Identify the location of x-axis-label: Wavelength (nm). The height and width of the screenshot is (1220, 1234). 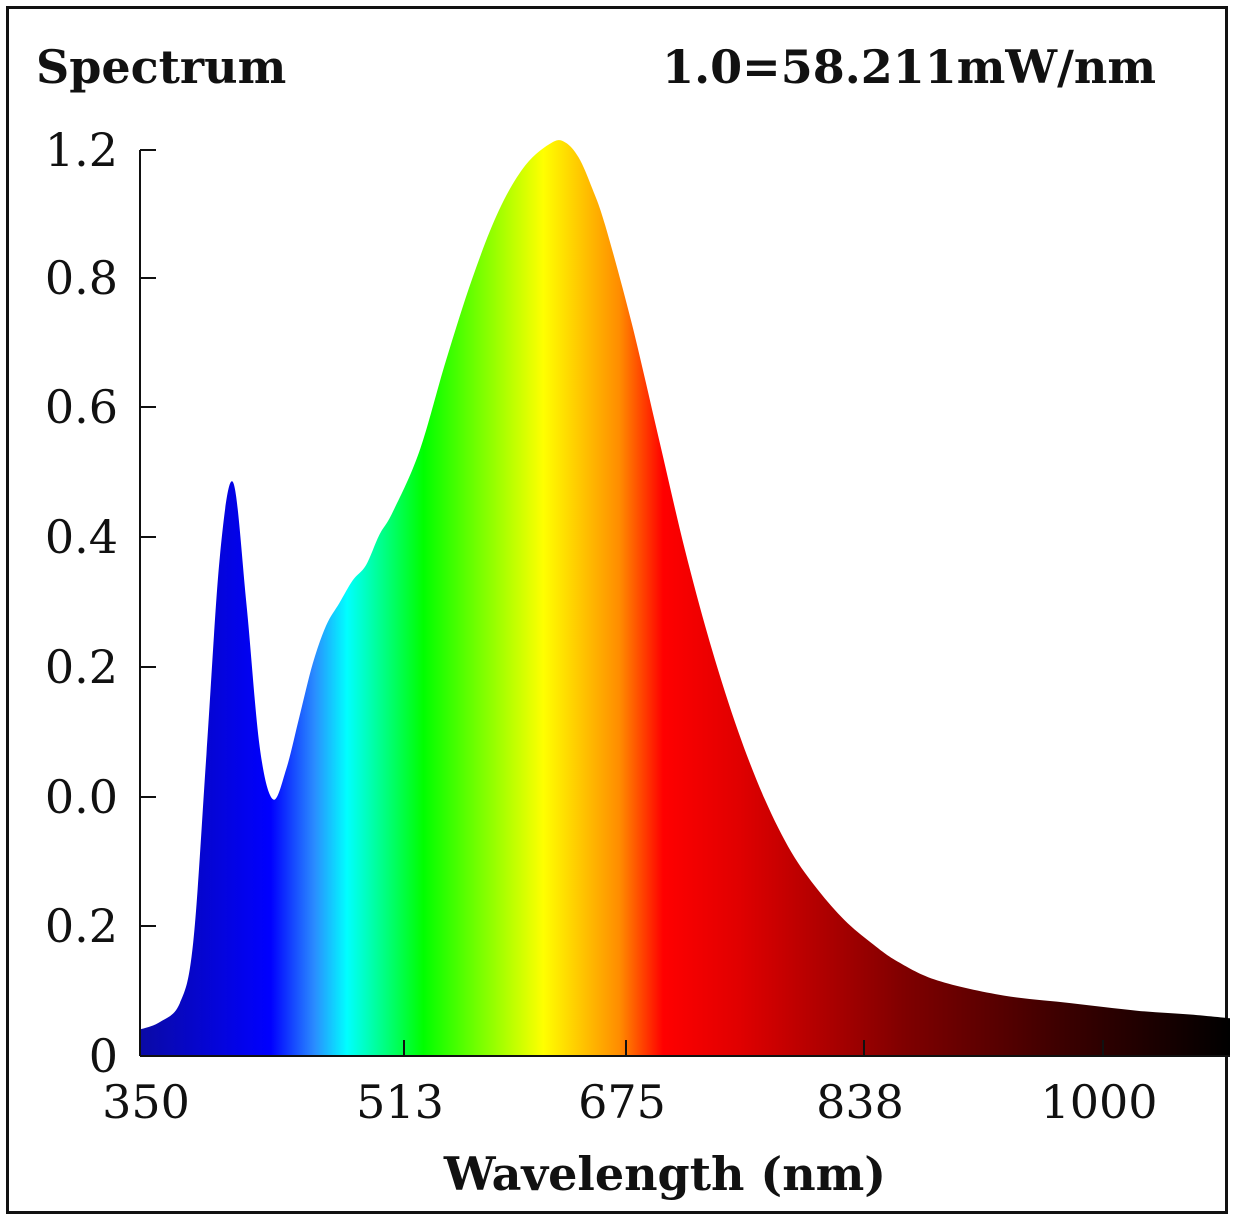
(664, 1174).